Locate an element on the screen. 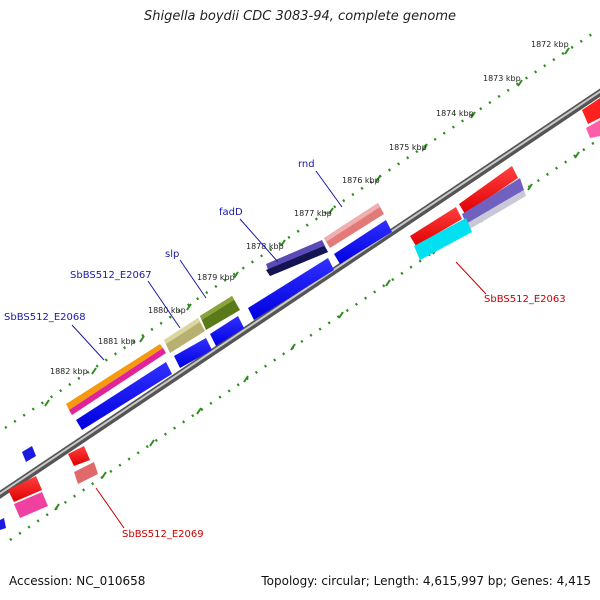 This screenshot has width=600, height=600. gene-red-b is located at coordinates (488, 190).